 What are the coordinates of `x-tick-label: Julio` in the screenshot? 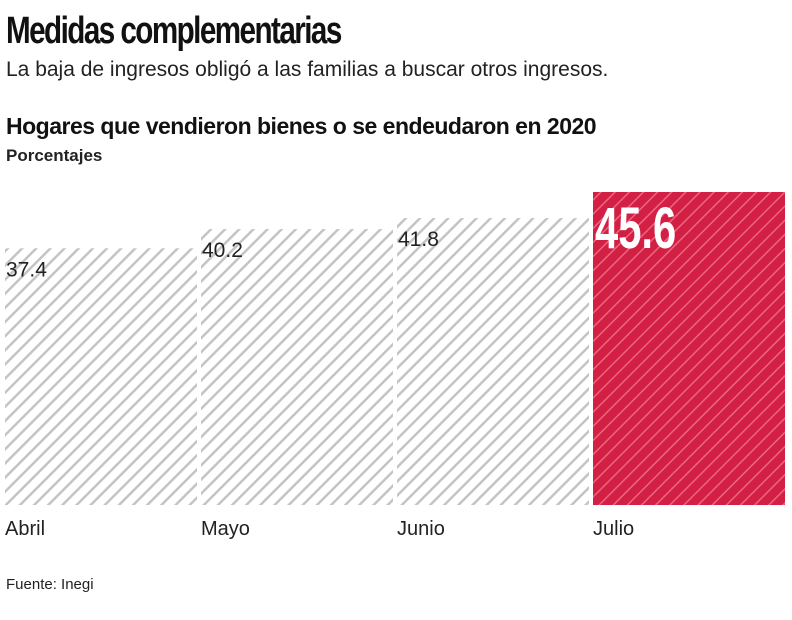 It's located at (613, 529).